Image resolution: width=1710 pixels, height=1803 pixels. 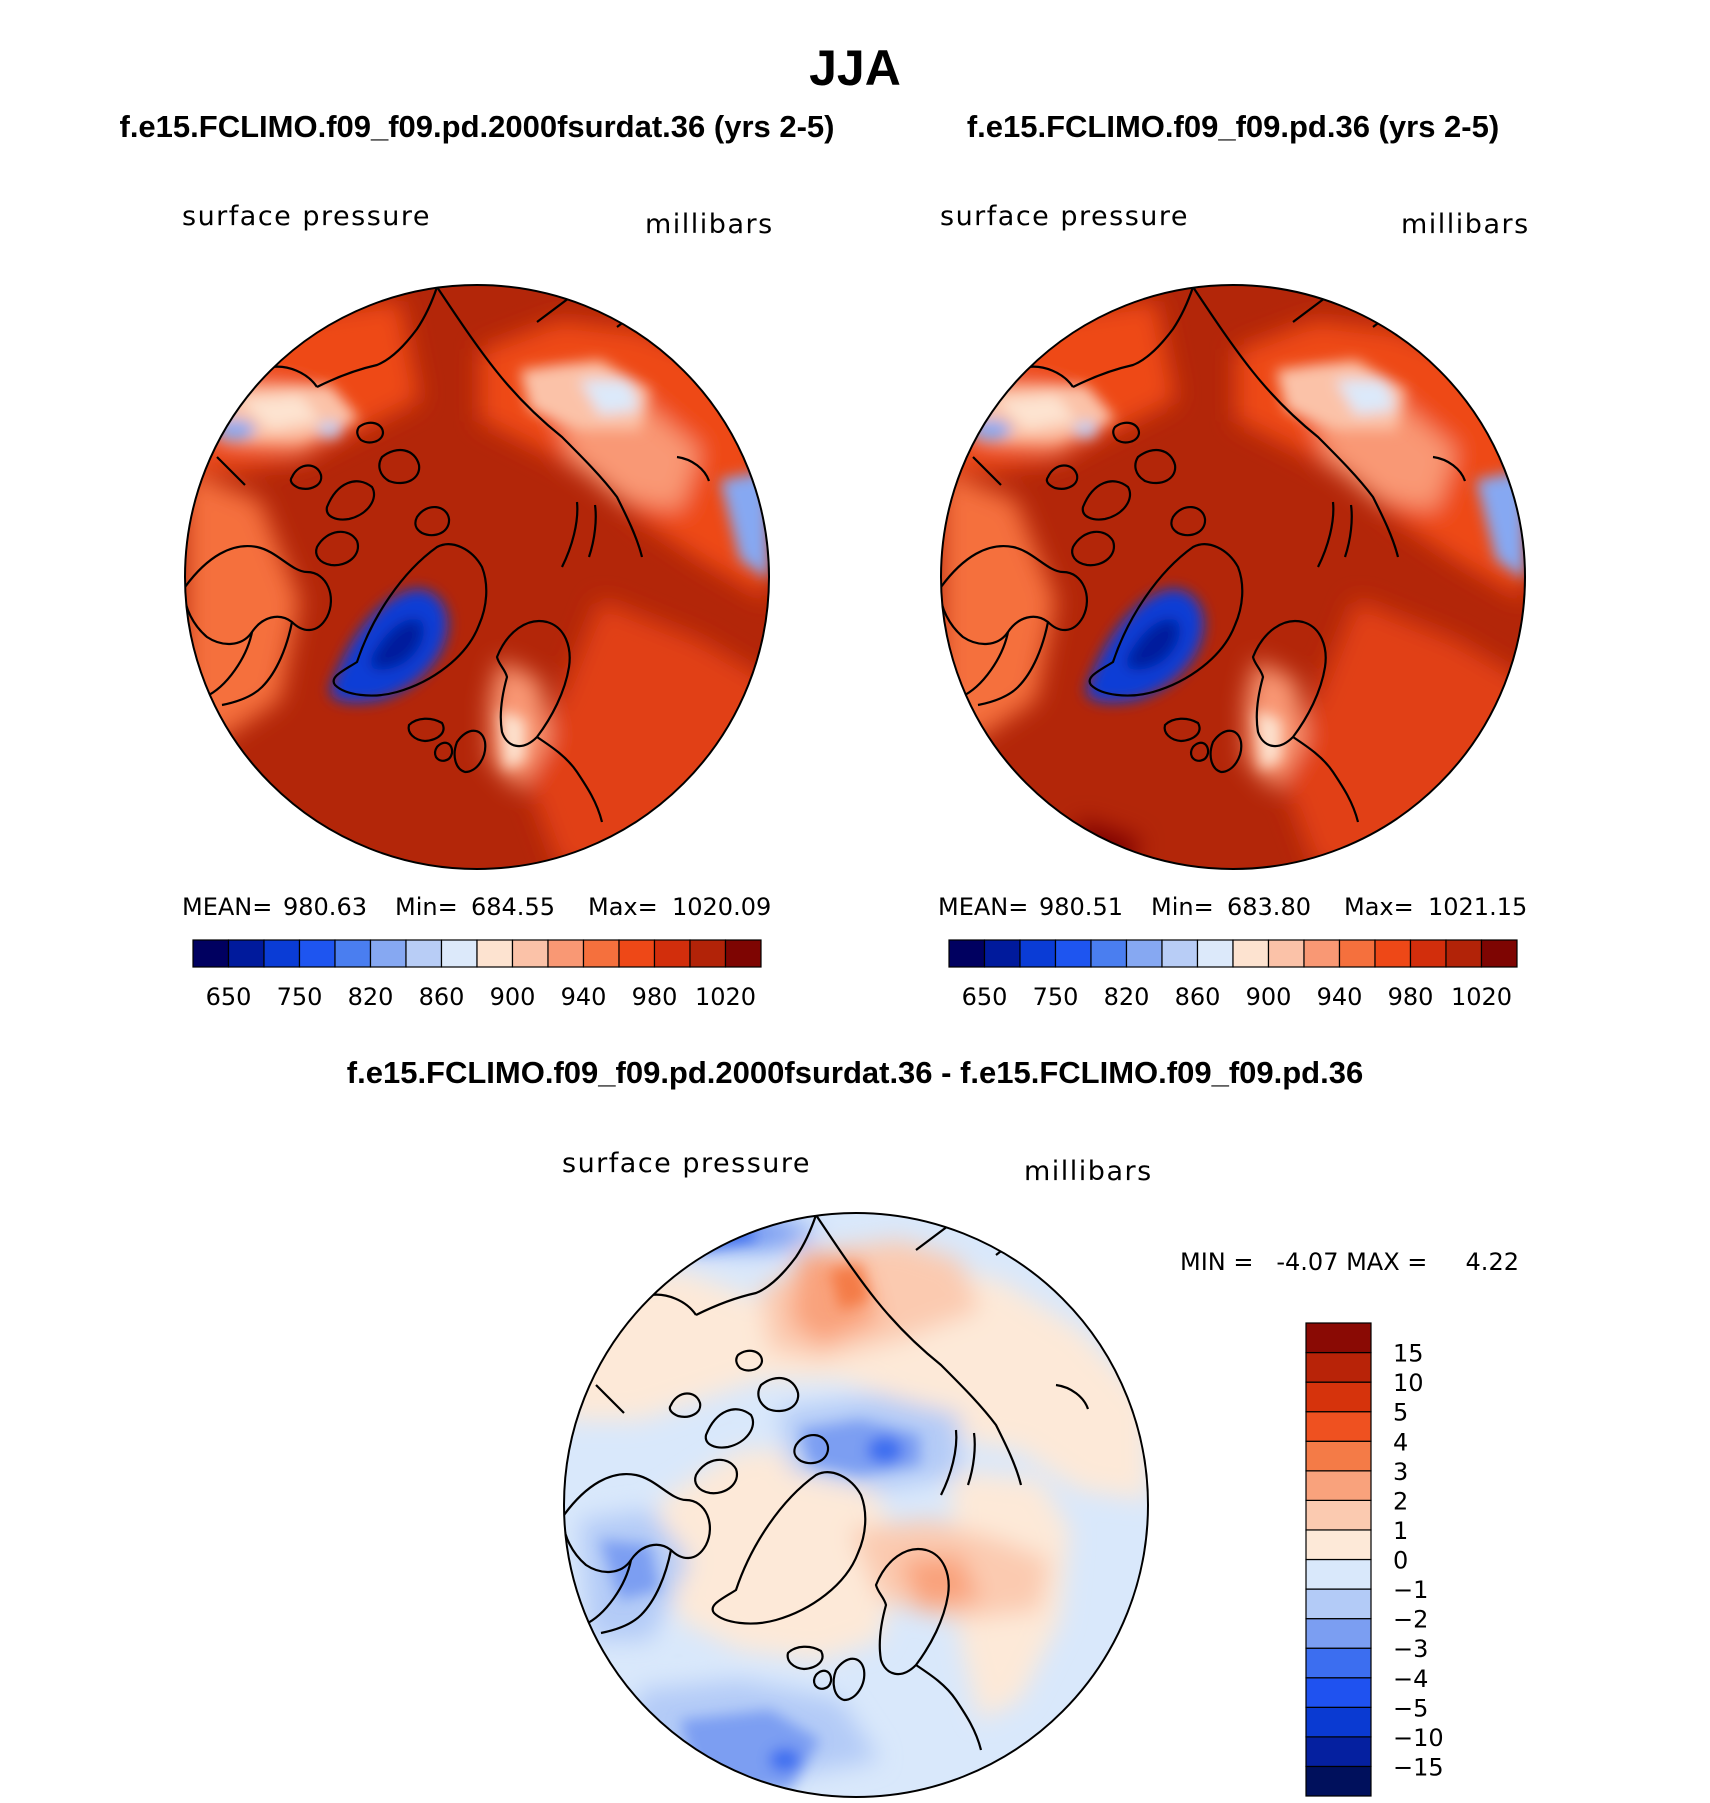 What do you see at coordinates (1400, 1501) in the screenshot?
I see `colorbar-diff-tick-label: 2` at bounding box center [1400, 1501].